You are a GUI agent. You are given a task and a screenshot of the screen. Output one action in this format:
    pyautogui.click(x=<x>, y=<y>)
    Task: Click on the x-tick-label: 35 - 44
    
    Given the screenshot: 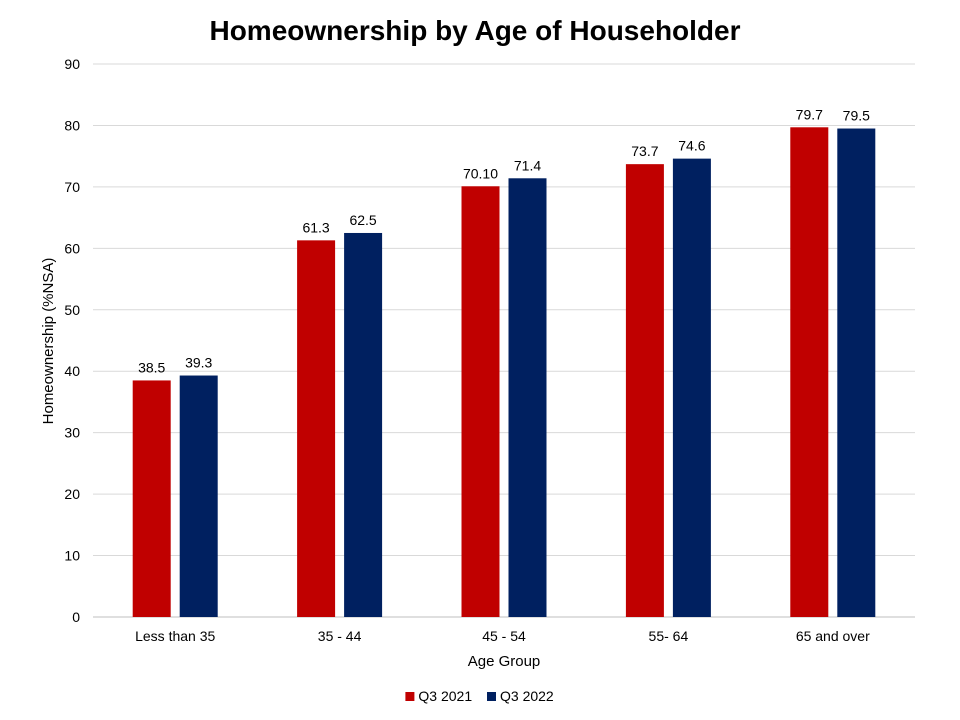 What is the action you would take?
    pyautogui.click(x=340, y=636)
    